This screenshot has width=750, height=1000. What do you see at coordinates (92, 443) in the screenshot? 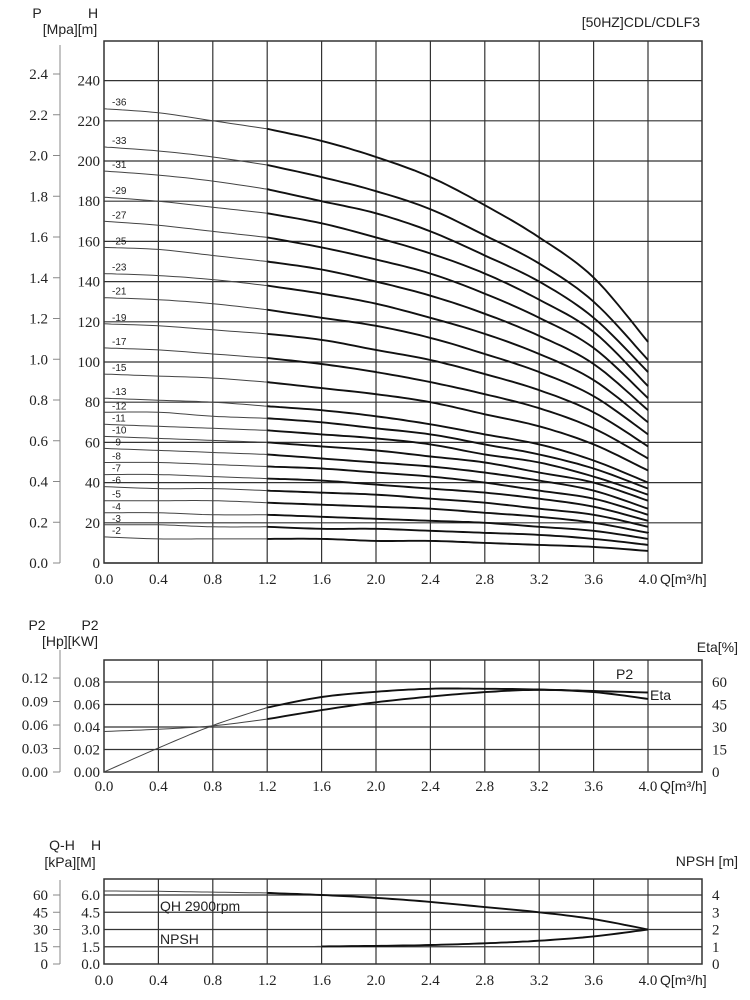
I see `head-tick-label: 60` at bounding box center [92, 443].